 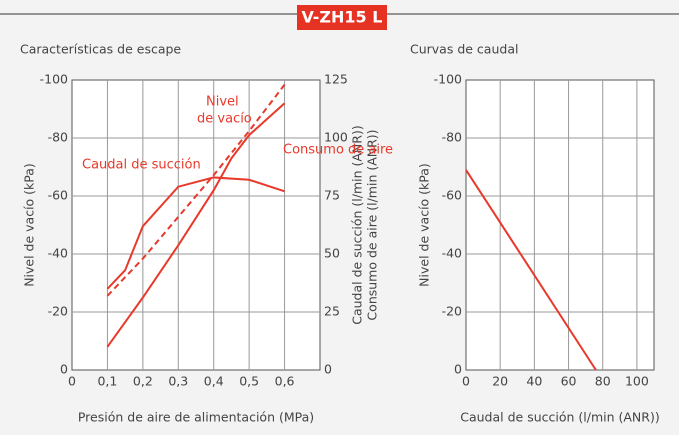 What do you see at coordinates (224, 119) in the screenshot?
I see `series-label: de vacío` at bounding box center [224, 119].